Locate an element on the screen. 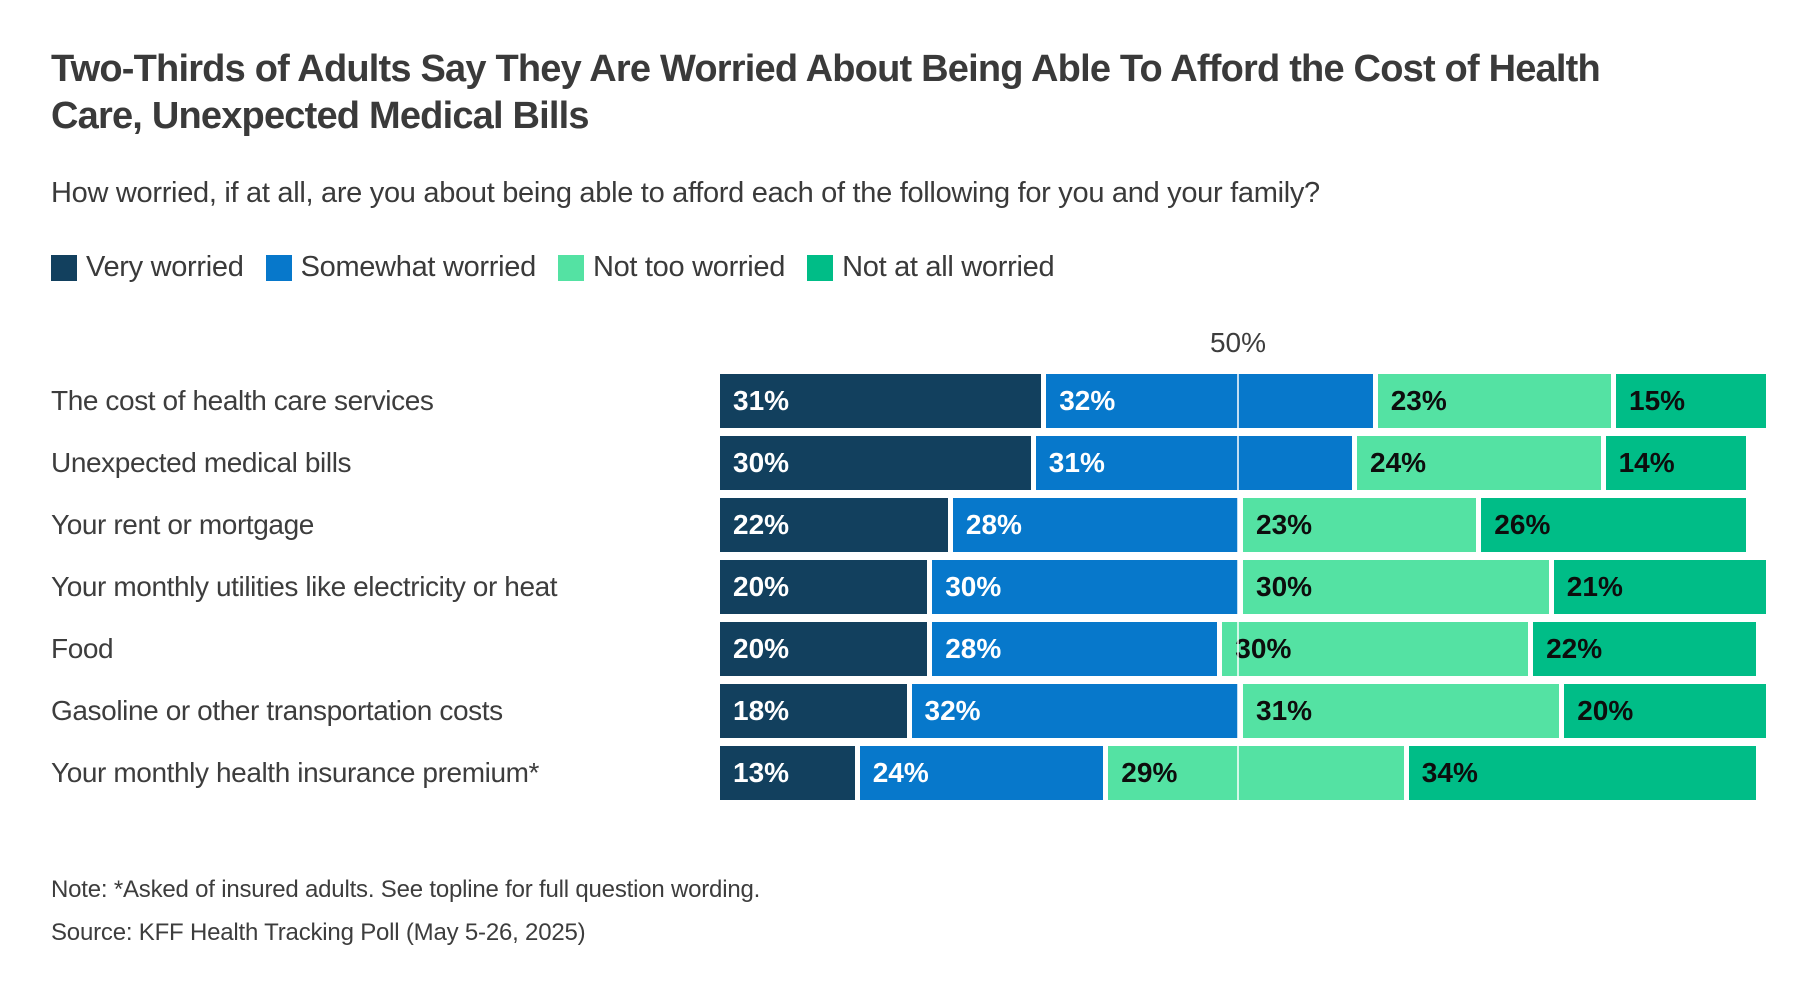 The image size is (1820, 1000). bar-group: 22% 28% 23% 26% is located at coordinates (1250, 525).